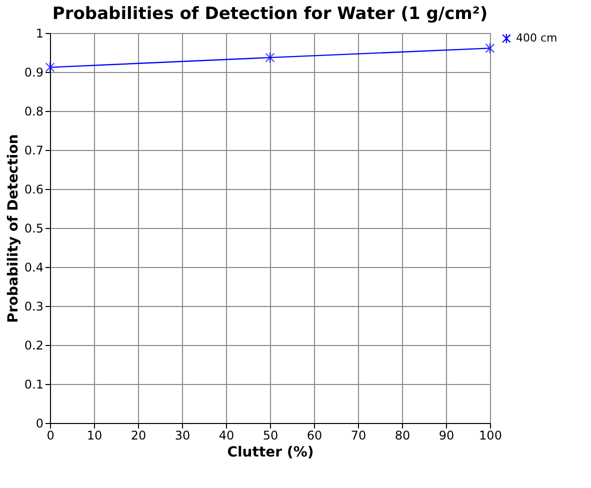 The image size is (591, 488). I want to click on x-tick-label: 20, so click(138, 435).